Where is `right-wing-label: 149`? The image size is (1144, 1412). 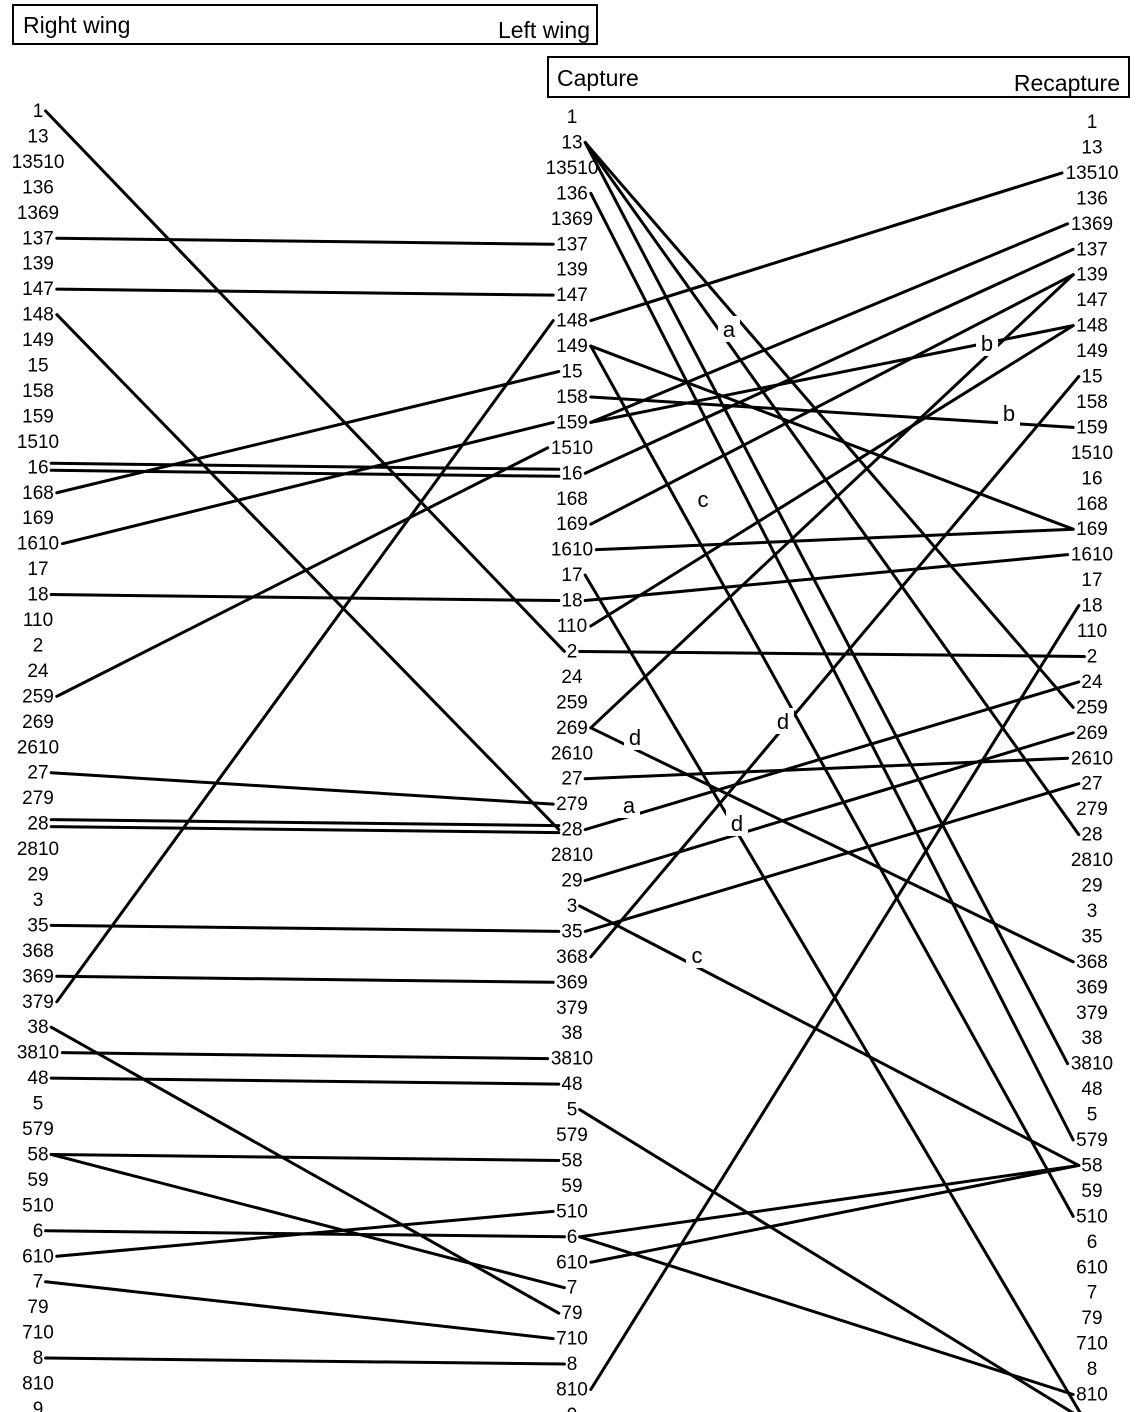 right-wing-label: 149 is located at coordinates (38, 340).